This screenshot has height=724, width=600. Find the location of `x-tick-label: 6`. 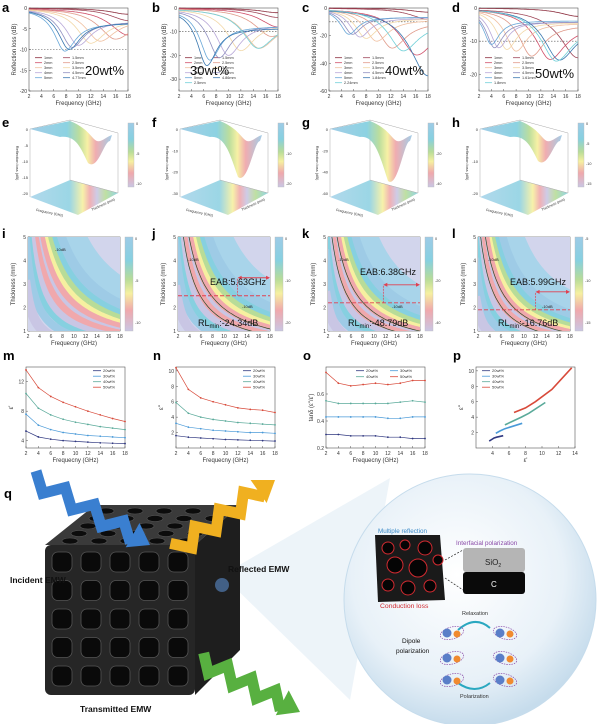

x-tick-label: 6 is located at coordinates (350, 454).